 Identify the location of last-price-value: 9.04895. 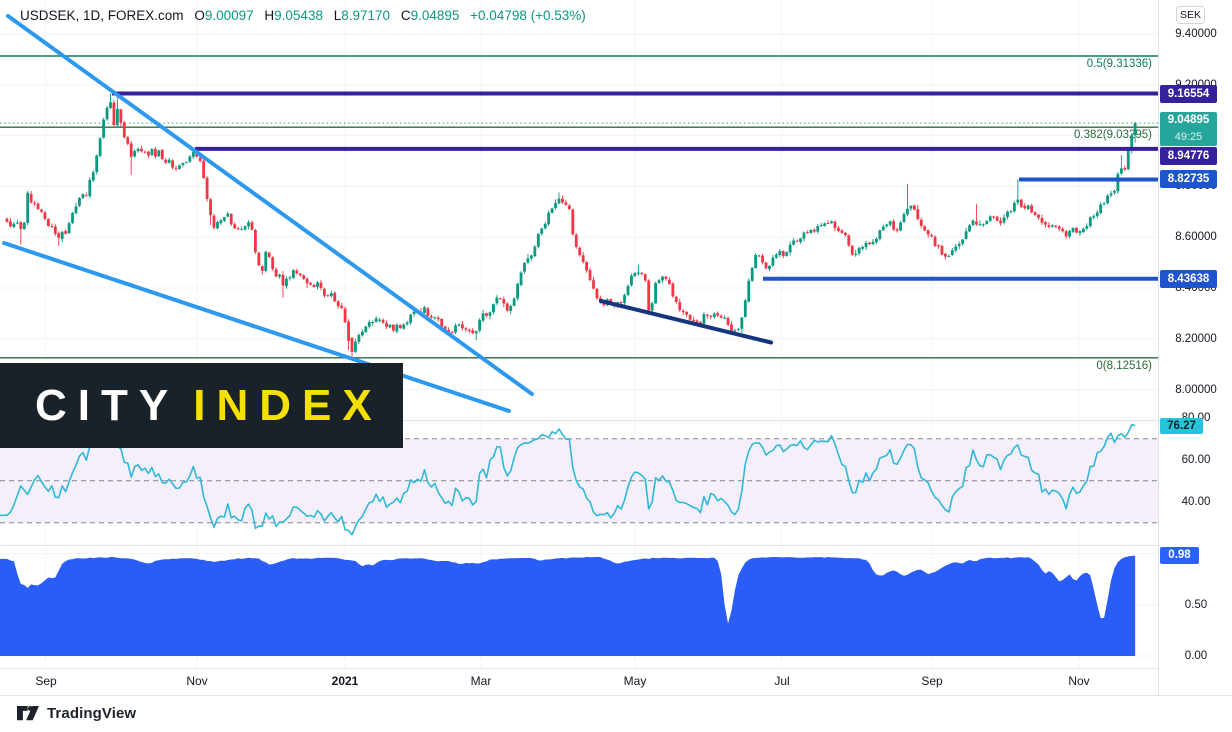
(1188, 120).